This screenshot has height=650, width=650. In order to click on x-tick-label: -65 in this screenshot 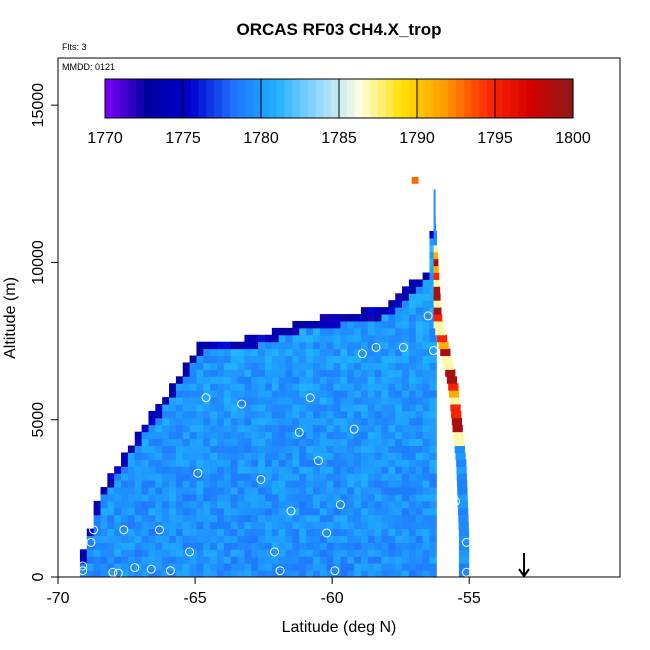, I will do `click(195, 598)`.